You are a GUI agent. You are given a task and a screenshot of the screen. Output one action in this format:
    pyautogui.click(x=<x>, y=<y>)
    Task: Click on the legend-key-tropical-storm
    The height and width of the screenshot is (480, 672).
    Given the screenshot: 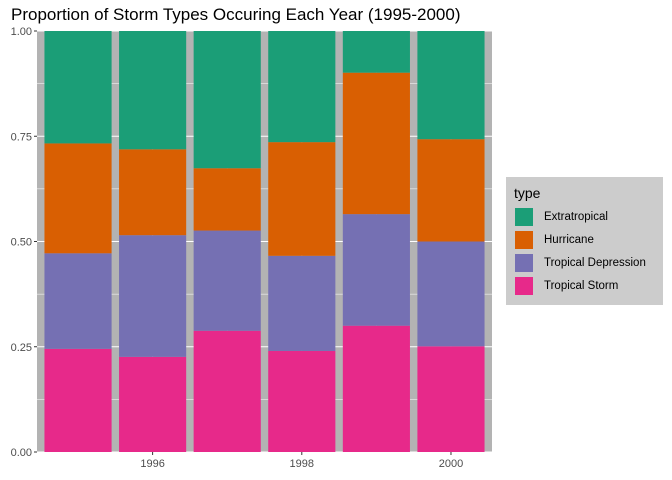 What is the action you would take?
    pyautogui.click(x=524, y=286)
    